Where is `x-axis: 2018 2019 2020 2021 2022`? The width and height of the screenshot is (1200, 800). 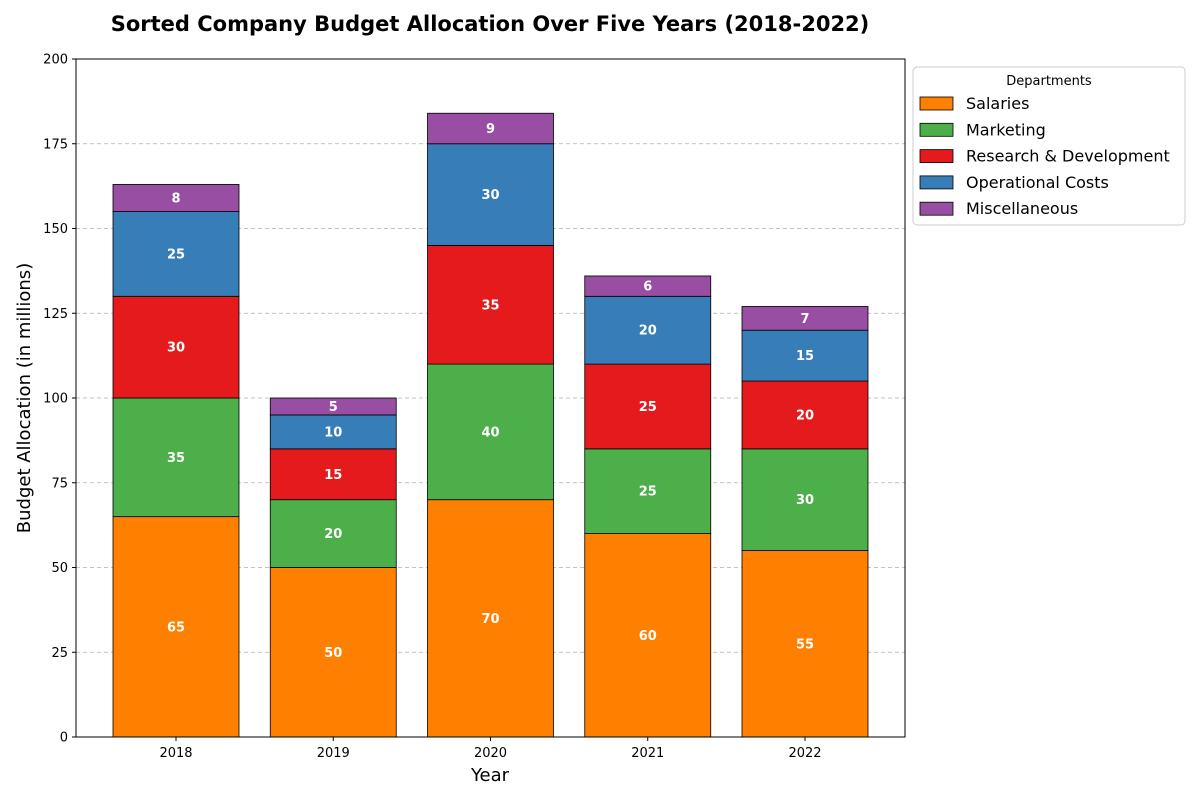
x-axis: 2018 2019 2020 2021 2022 is located at coordinates (490, 749).